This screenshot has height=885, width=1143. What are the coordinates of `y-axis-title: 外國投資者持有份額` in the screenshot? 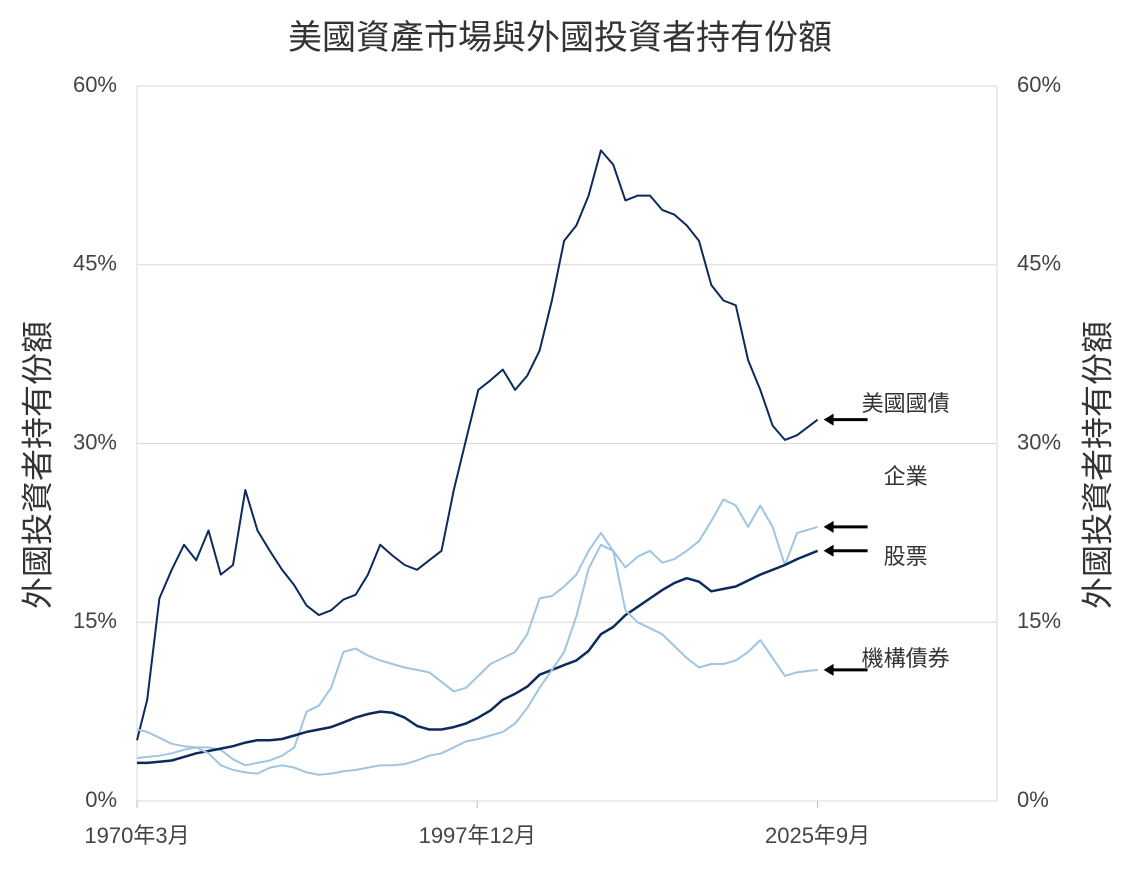 It's located at (37, 465).